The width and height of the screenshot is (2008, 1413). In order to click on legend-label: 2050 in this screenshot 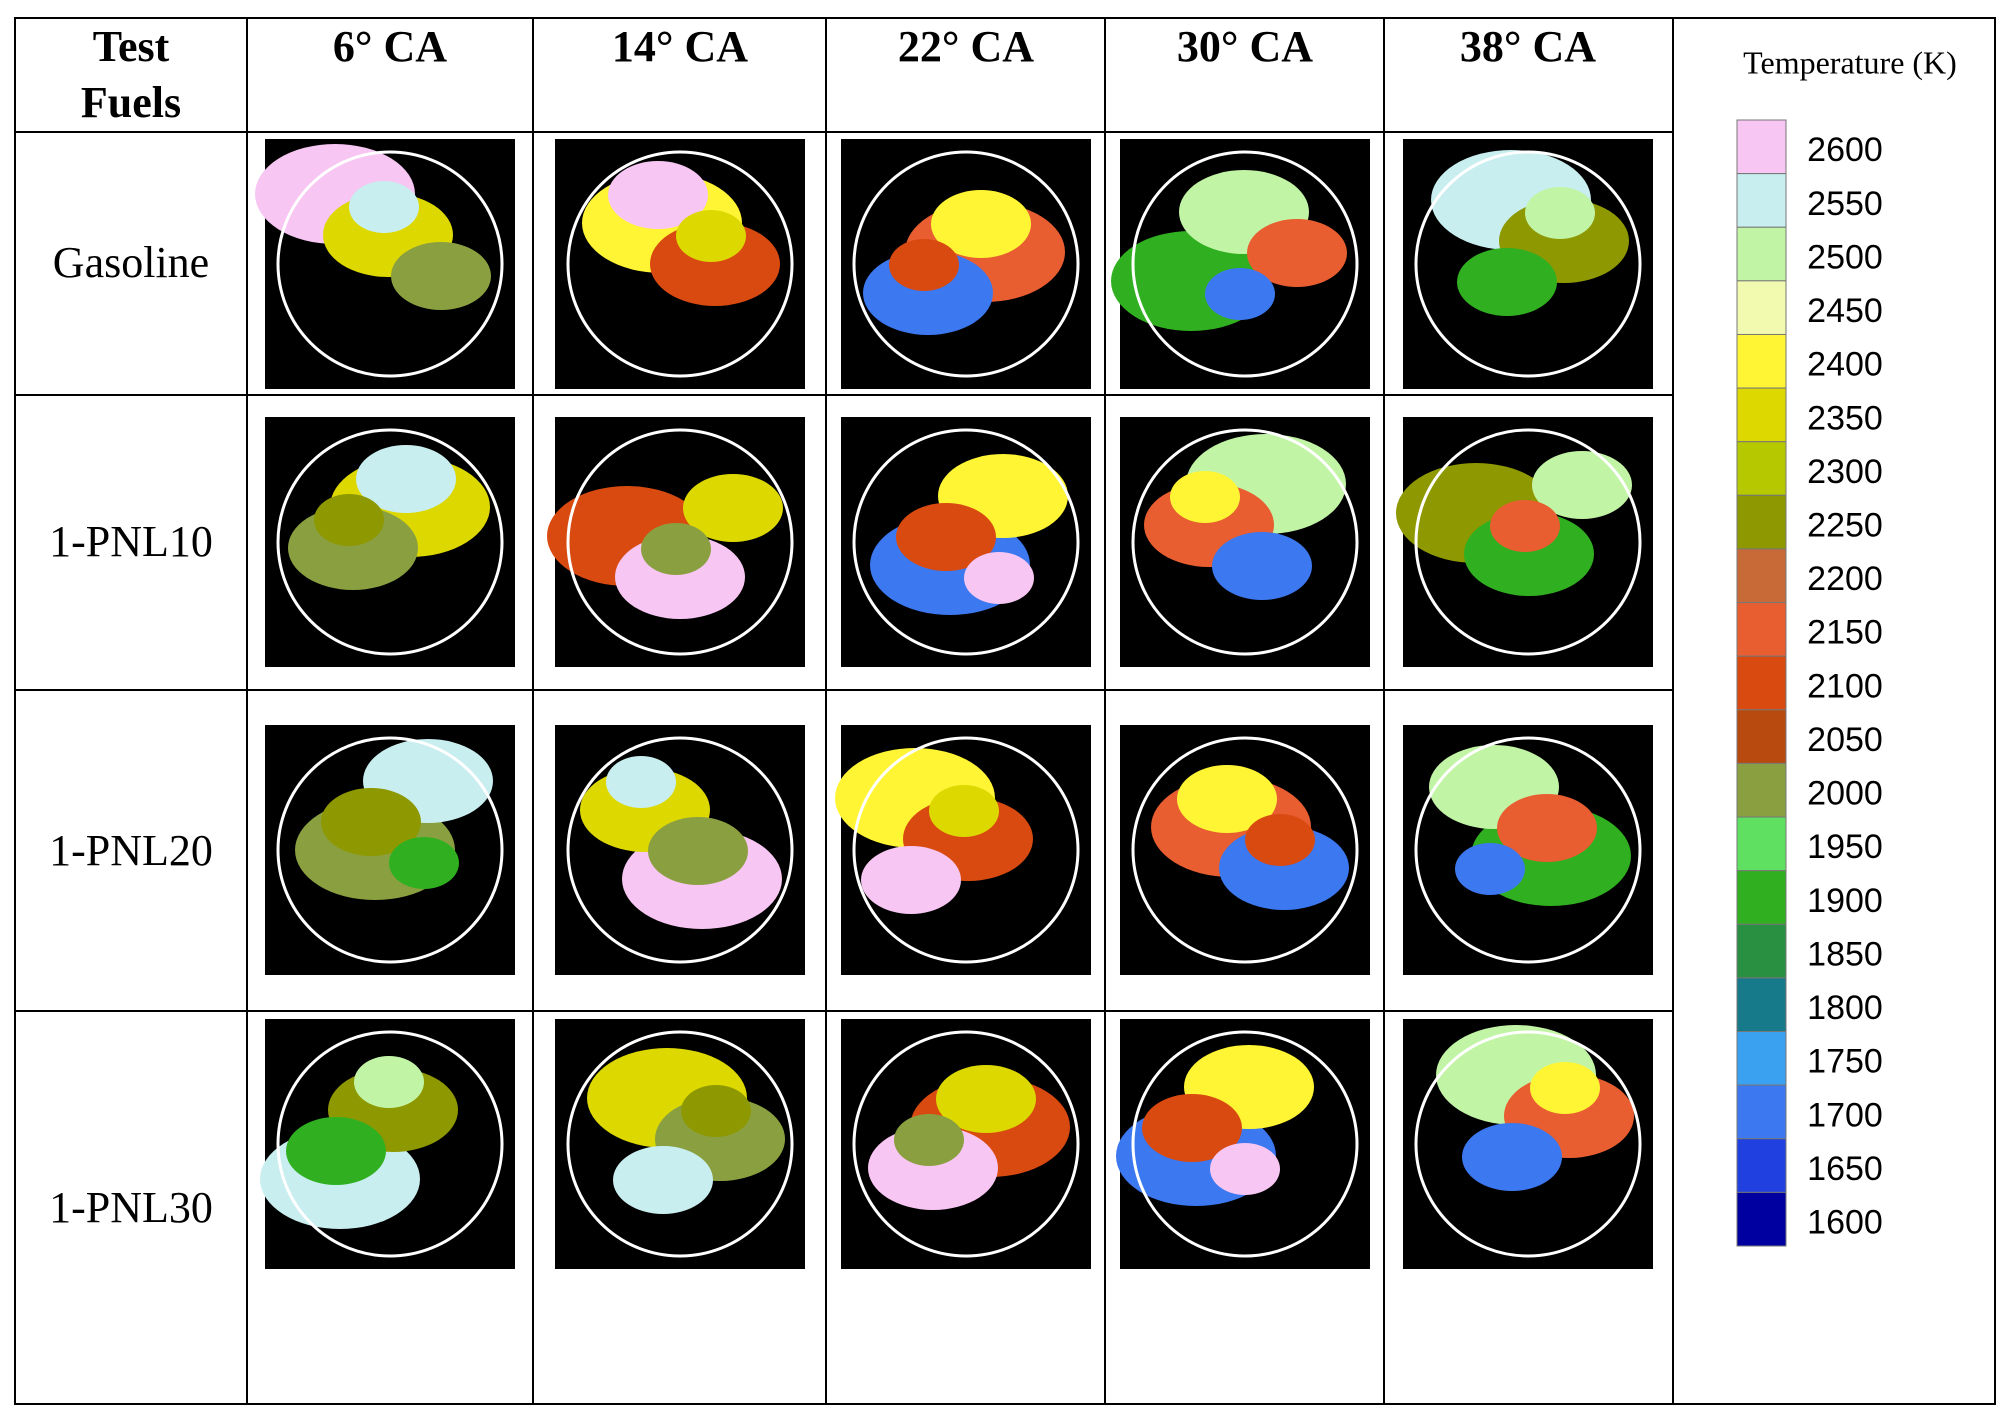, I will do `click(1845, 740)`.